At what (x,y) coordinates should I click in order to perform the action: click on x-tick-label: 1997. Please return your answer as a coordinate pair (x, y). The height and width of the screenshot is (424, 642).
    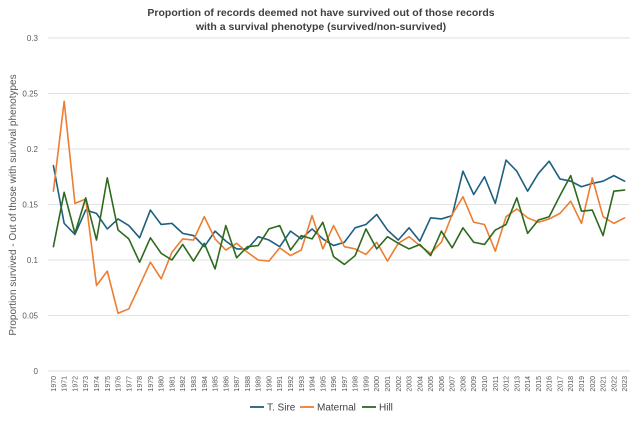
    Looking at the image, I should click on (345, 384).